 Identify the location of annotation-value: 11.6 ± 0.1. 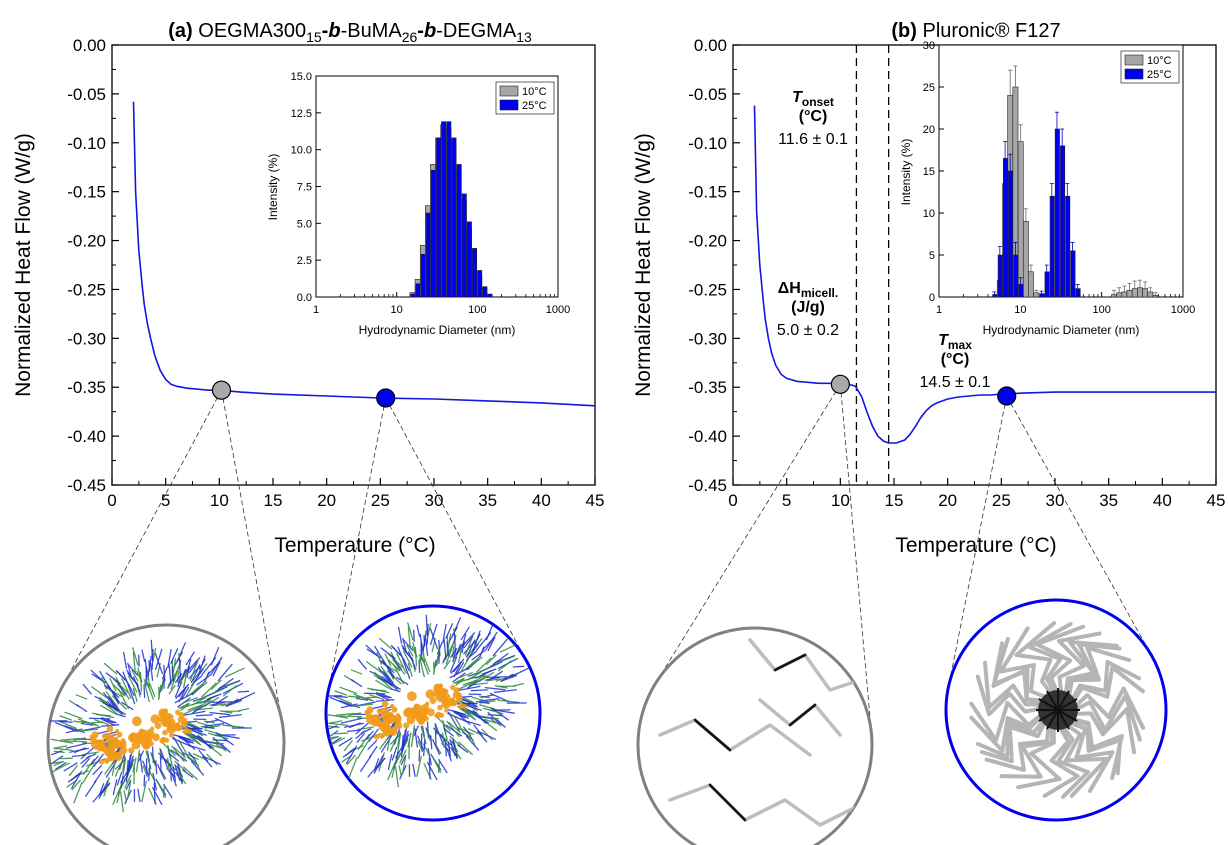
(813, 139).